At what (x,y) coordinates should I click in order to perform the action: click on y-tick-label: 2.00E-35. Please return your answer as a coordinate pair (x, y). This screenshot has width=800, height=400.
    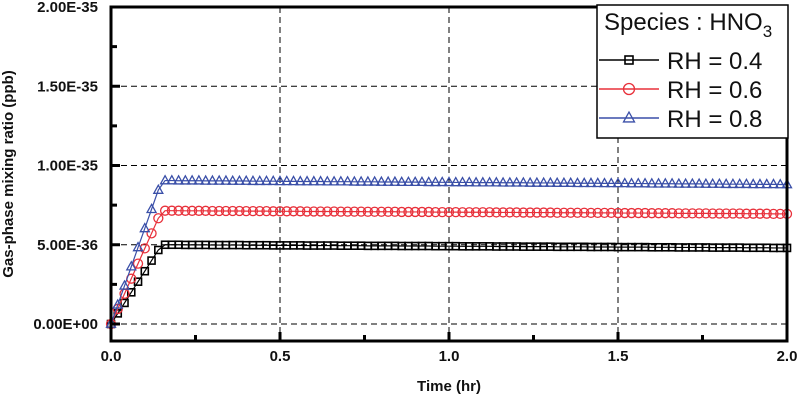
    Looking at the image, I should click on (67, 8).